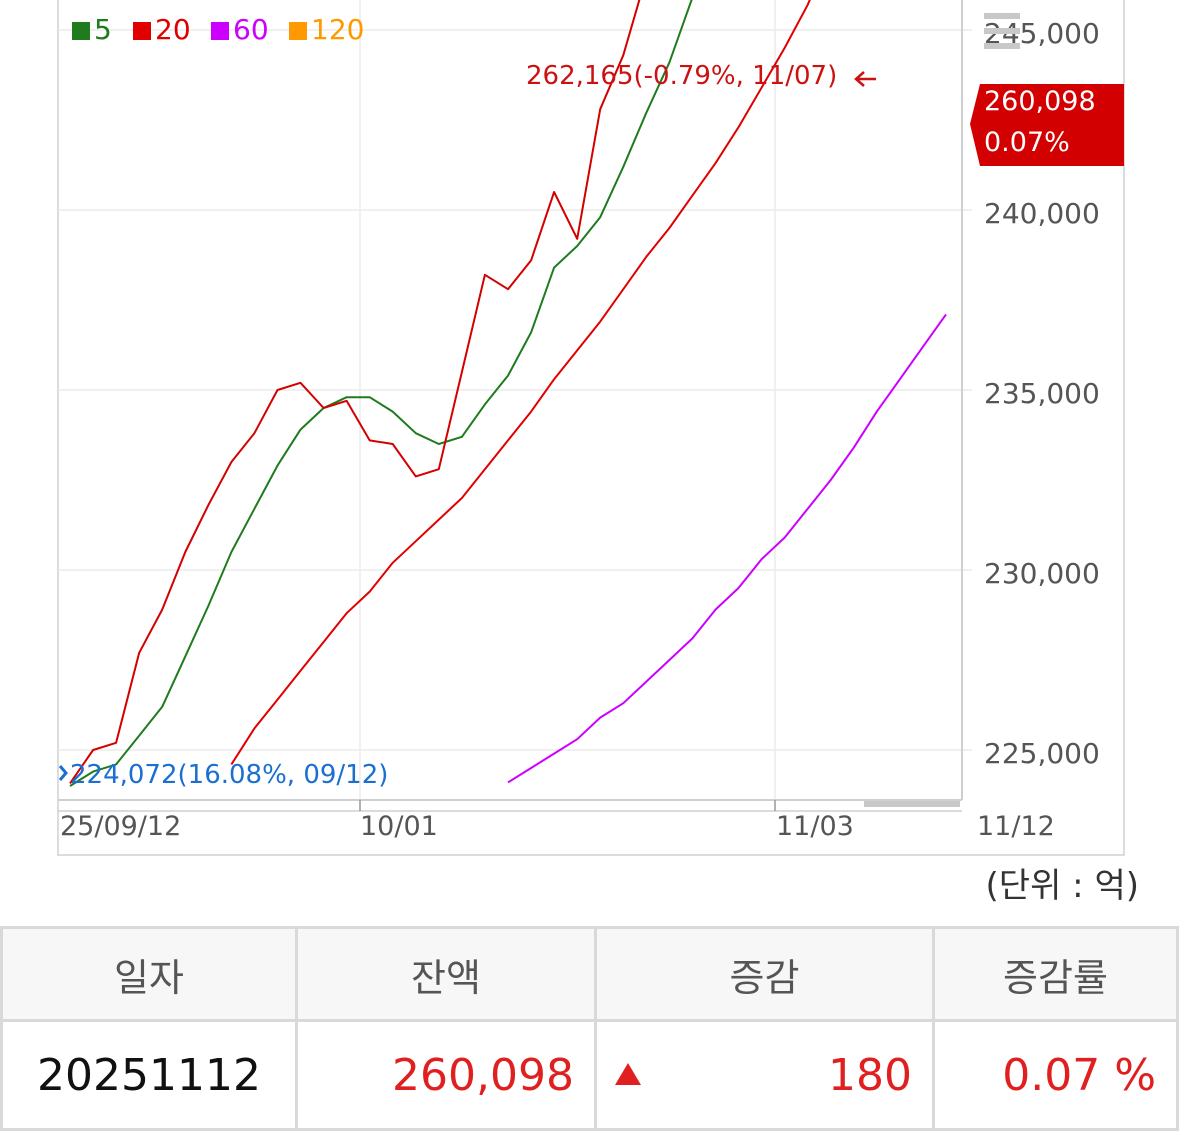  What do you see at coordinates (1055, 1075) in the screenshot?
I see `cell-rate: 0.07 %` at bounding box center [1055, 1075].